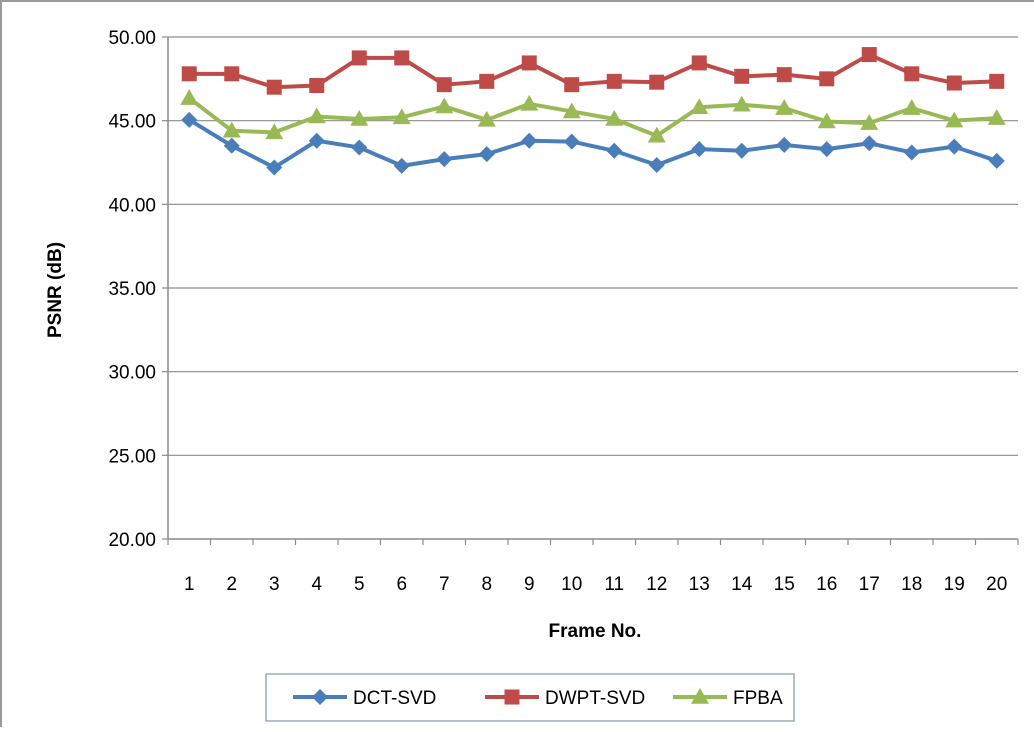 The width and height of the screenshot is (1034, 732). What do you see at coordinates (55, 290) in the screenshot?
I see `y-axis-label: PSNR (dB)` at bounding box center [55, 290].